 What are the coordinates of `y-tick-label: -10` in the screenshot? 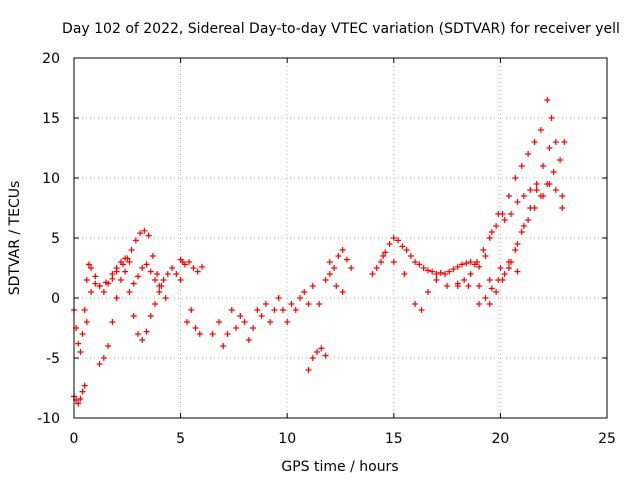 It's located at (48, 419).